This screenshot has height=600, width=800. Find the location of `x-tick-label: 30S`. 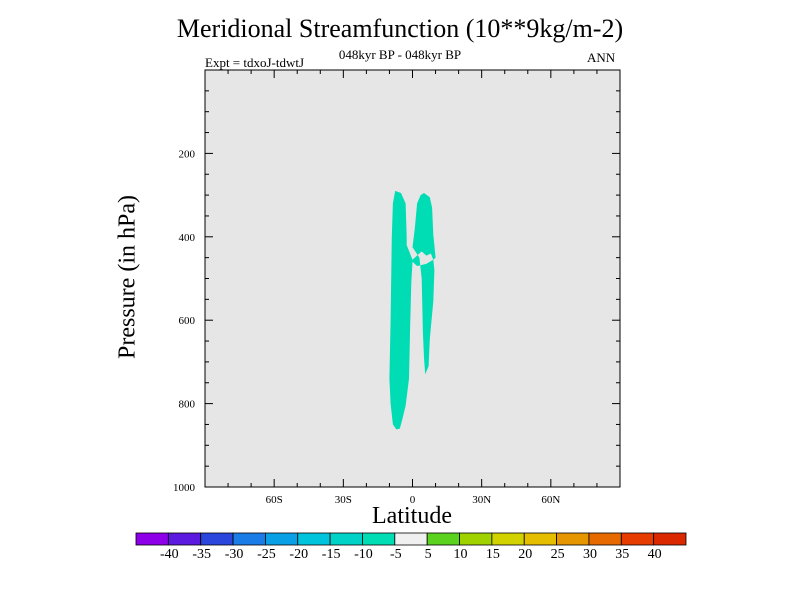

x-tick-label: 30S is located at coordinates (343, 500).